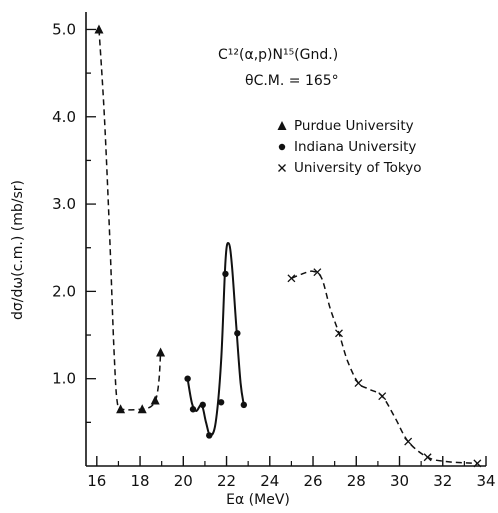  I want to click on x-tick-label: 34, so click(485, 481).